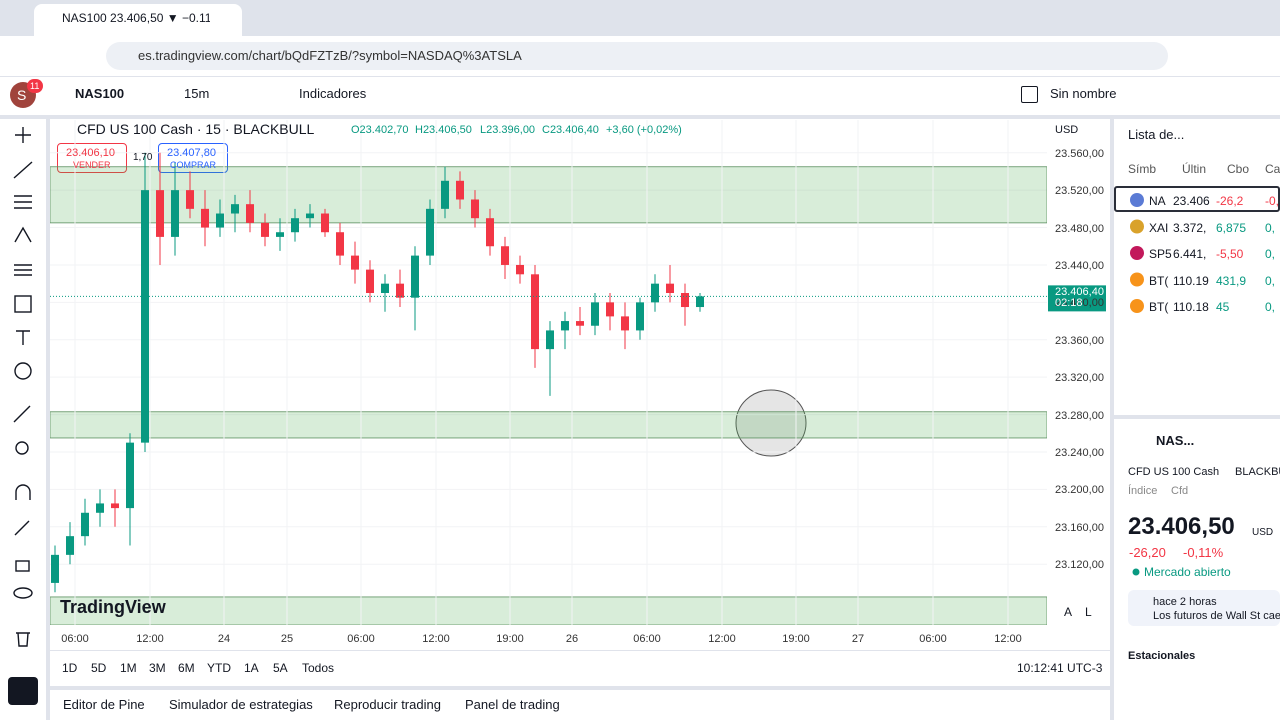  I want to click on watchlist-cell: 3.372,, so click(1190, 227).